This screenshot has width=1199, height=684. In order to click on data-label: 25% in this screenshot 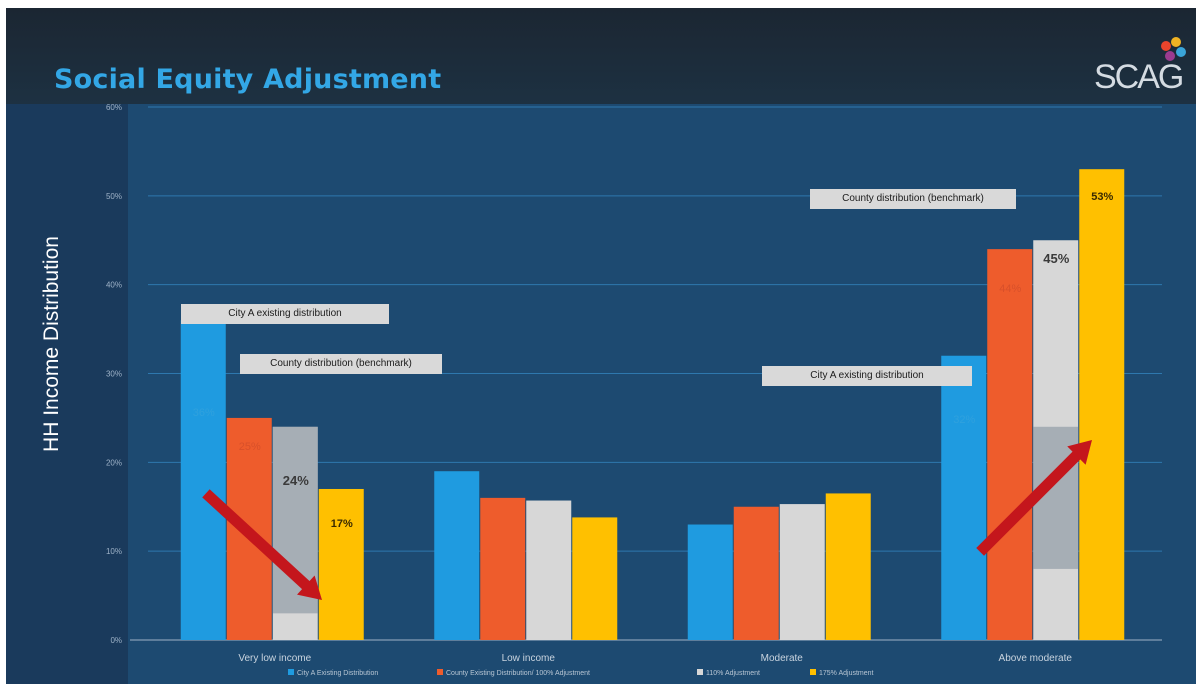, I will do `click(250, 447)`.